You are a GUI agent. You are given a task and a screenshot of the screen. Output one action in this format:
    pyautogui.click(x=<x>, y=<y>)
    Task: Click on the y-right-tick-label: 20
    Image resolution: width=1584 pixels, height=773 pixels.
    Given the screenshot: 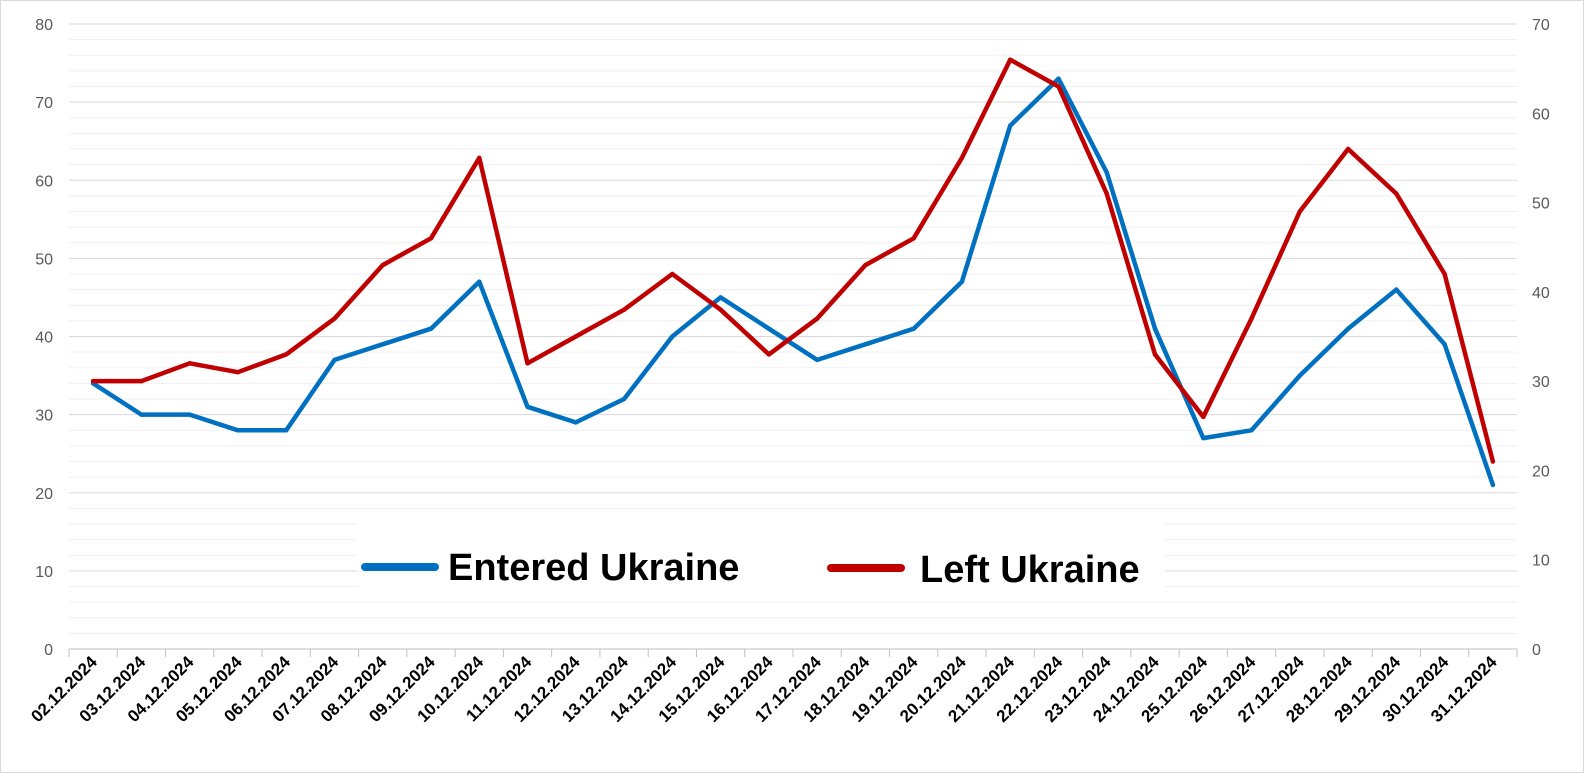 What is the action you would take?
    pyautogui.click(x=1541, y=471)
    